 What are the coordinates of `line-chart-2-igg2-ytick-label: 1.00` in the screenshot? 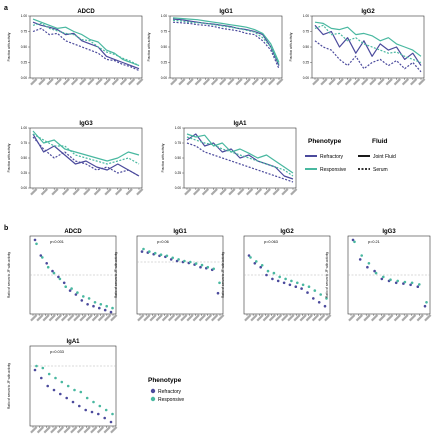 It's located at (306, 16).